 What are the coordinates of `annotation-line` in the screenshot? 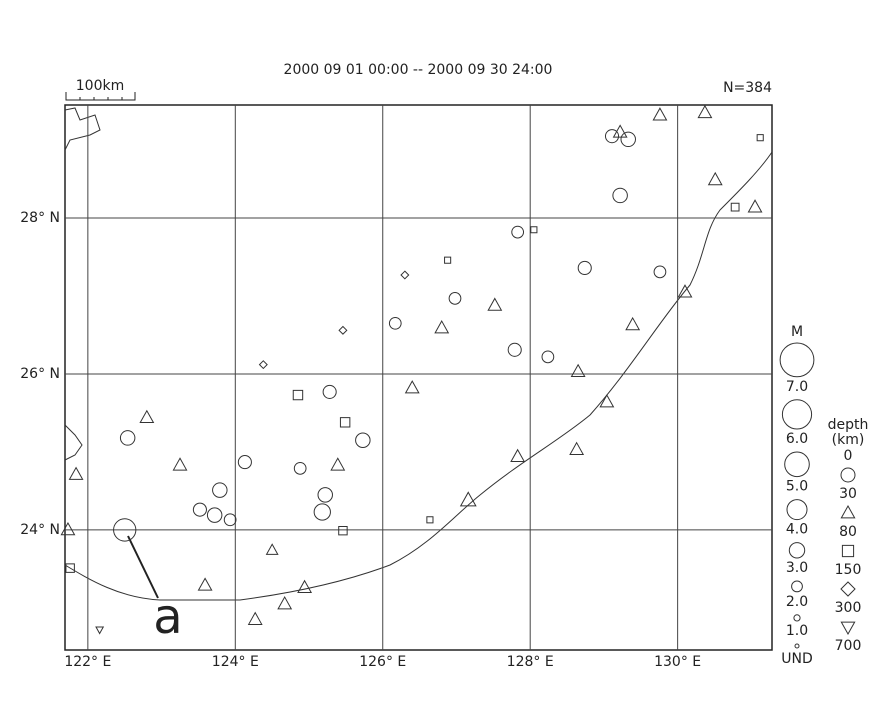 It's located at (143, 567).